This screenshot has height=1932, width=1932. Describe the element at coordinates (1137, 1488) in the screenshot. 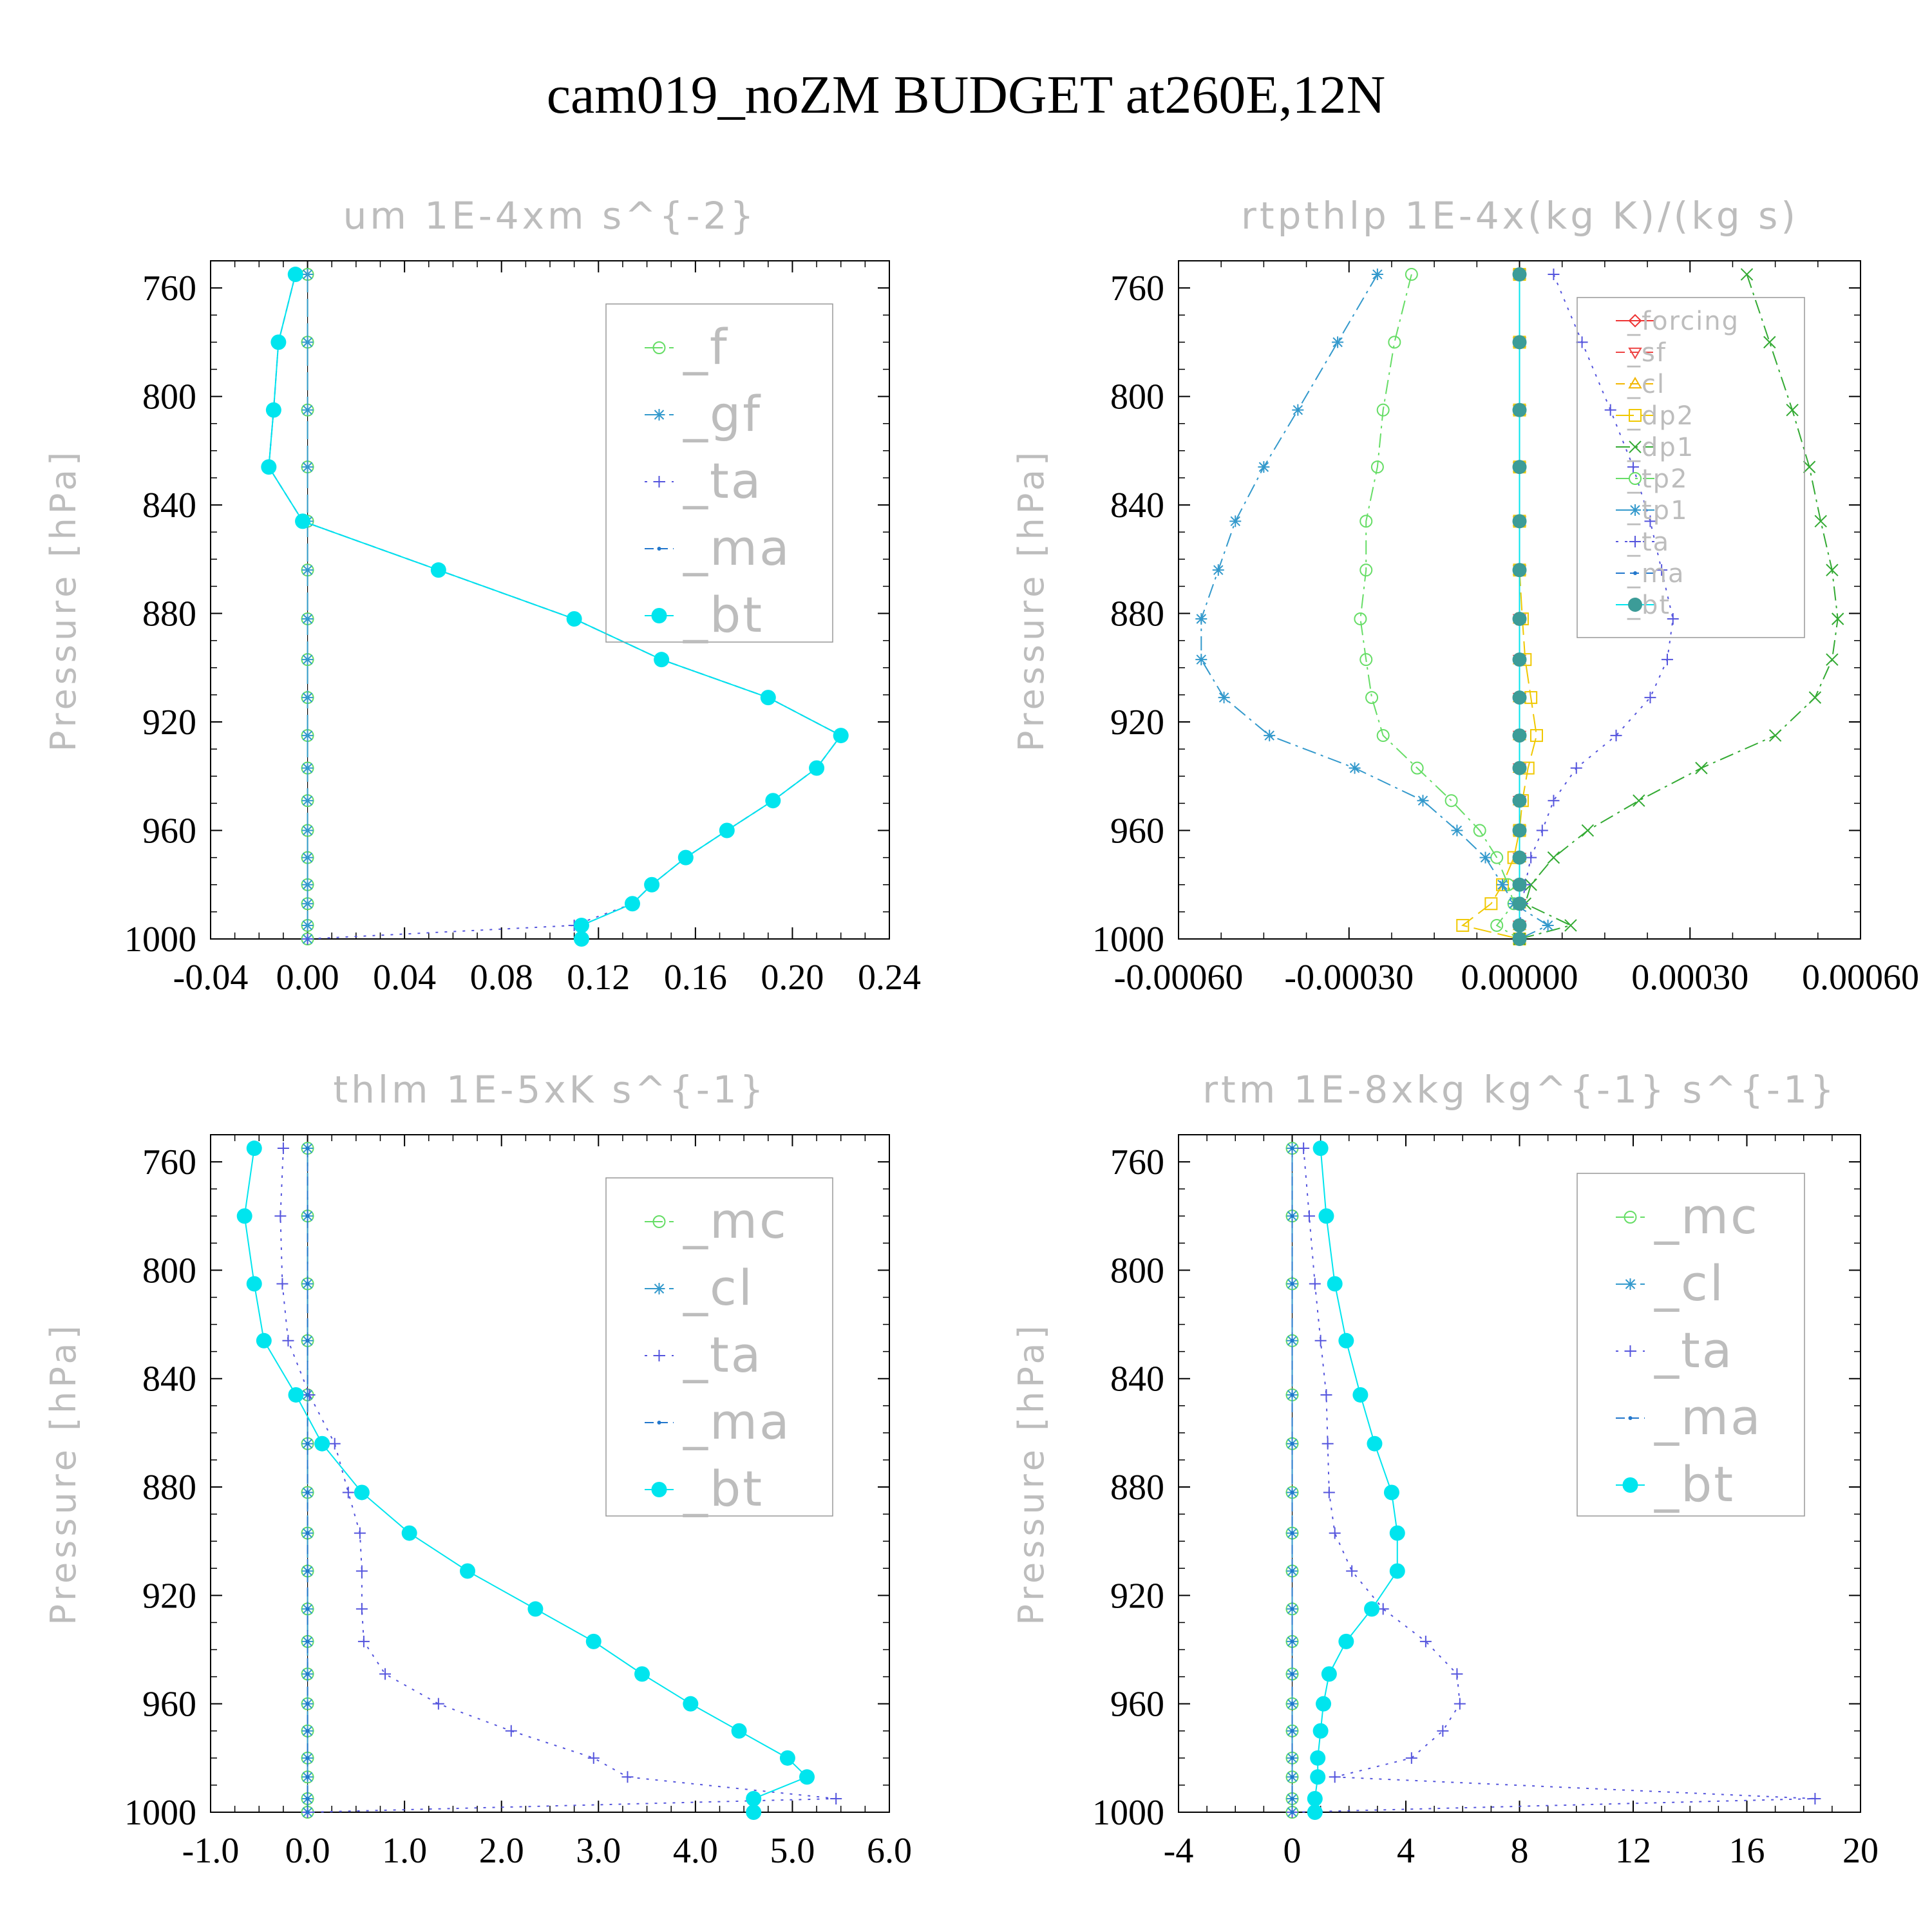

I see `y-tick-label: 880` at that location.